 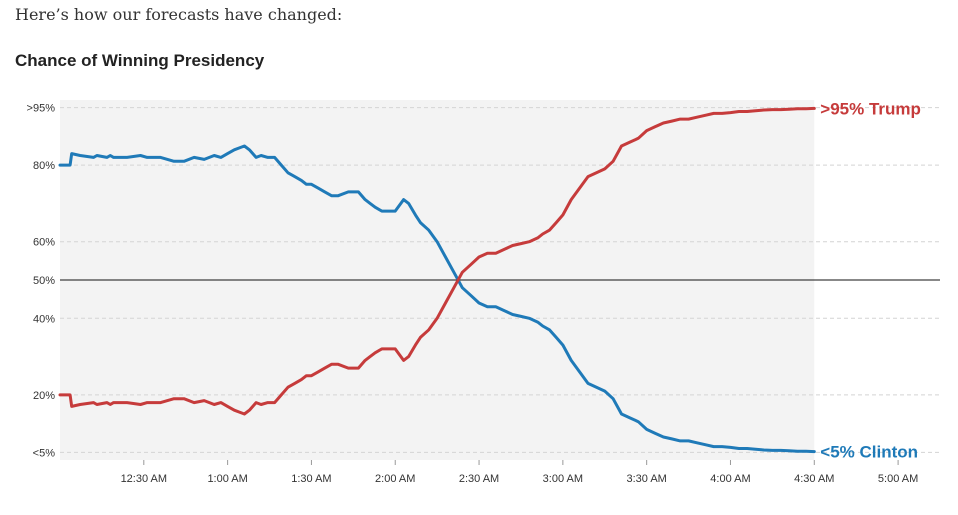 What do you see at coordinates (44, 166) in the screenshot?
I see `y-tick-label: 80%` at bounding box center [44, 166].